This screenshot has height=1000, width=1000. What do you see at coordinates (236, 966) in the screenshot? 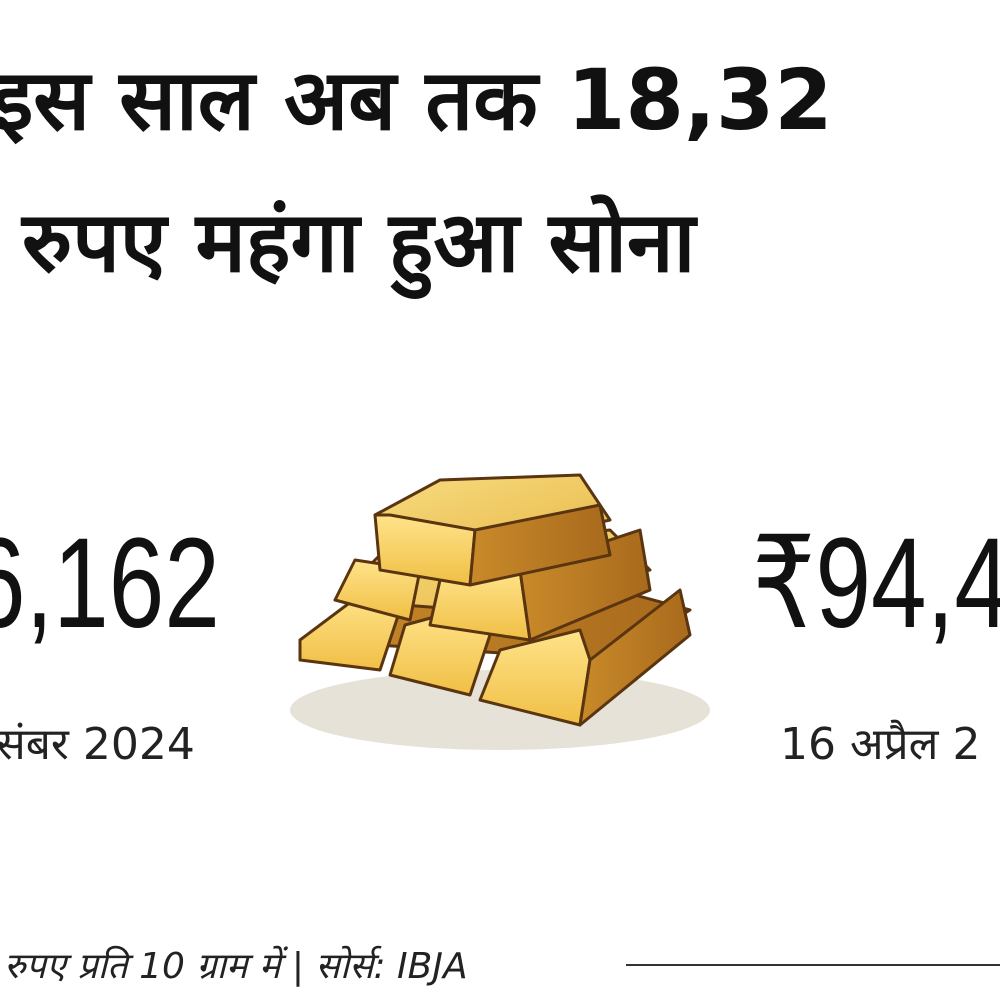
I see `footnote: रुपए प्रति 10 ग्राम में | सोर्स: IBJA` at bounding box center [236, 966].